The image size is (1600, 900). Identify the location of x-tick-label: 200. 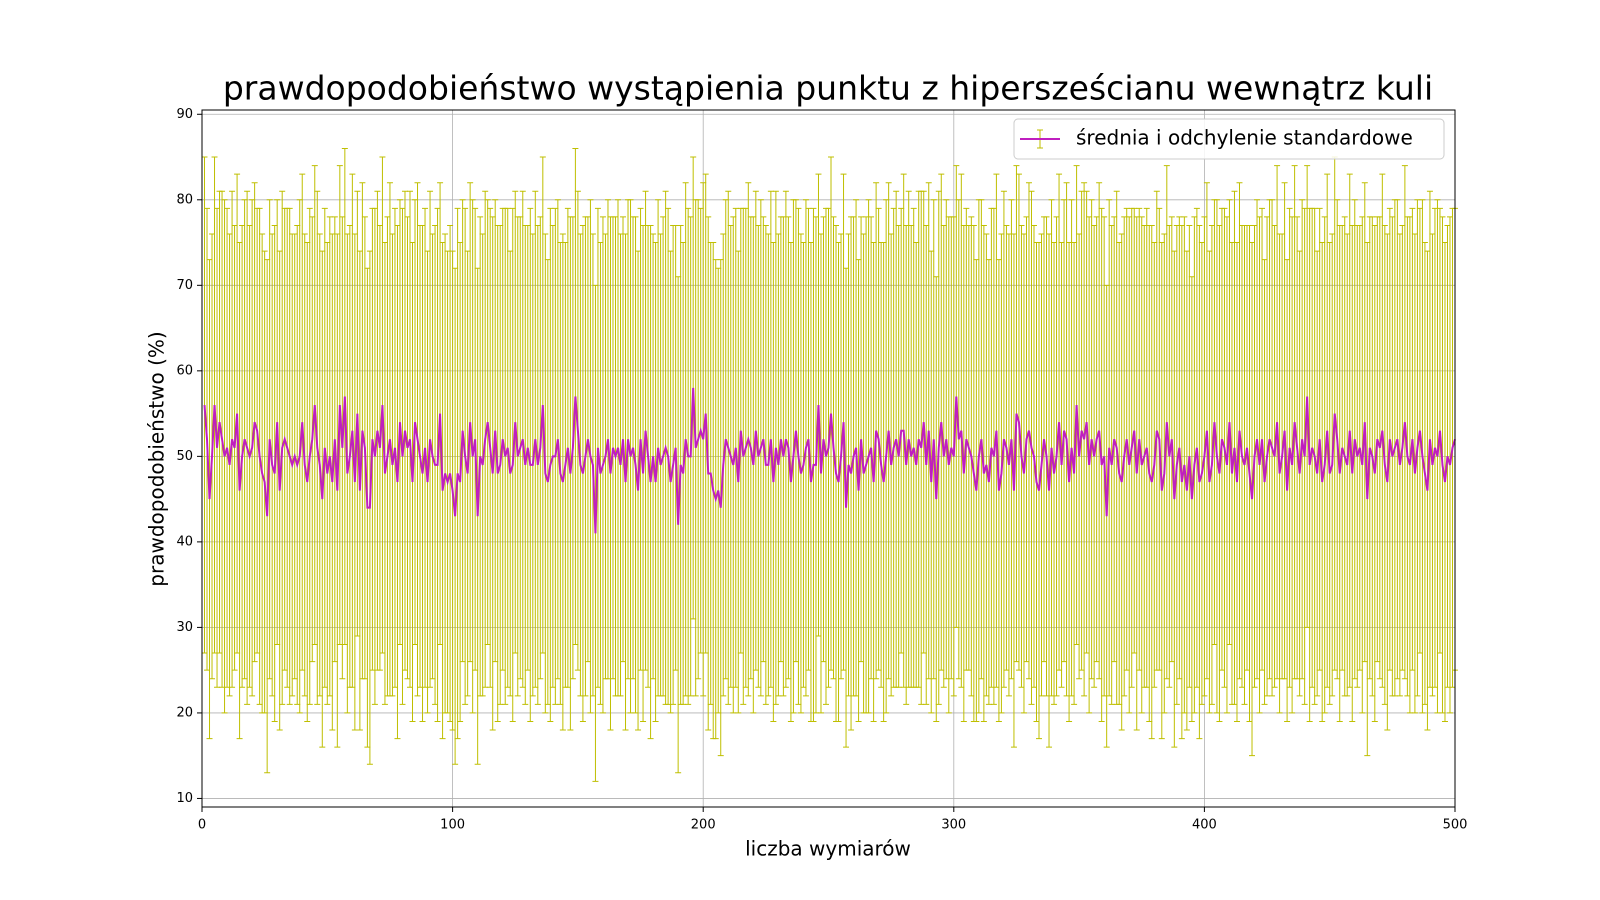
(703, 825).